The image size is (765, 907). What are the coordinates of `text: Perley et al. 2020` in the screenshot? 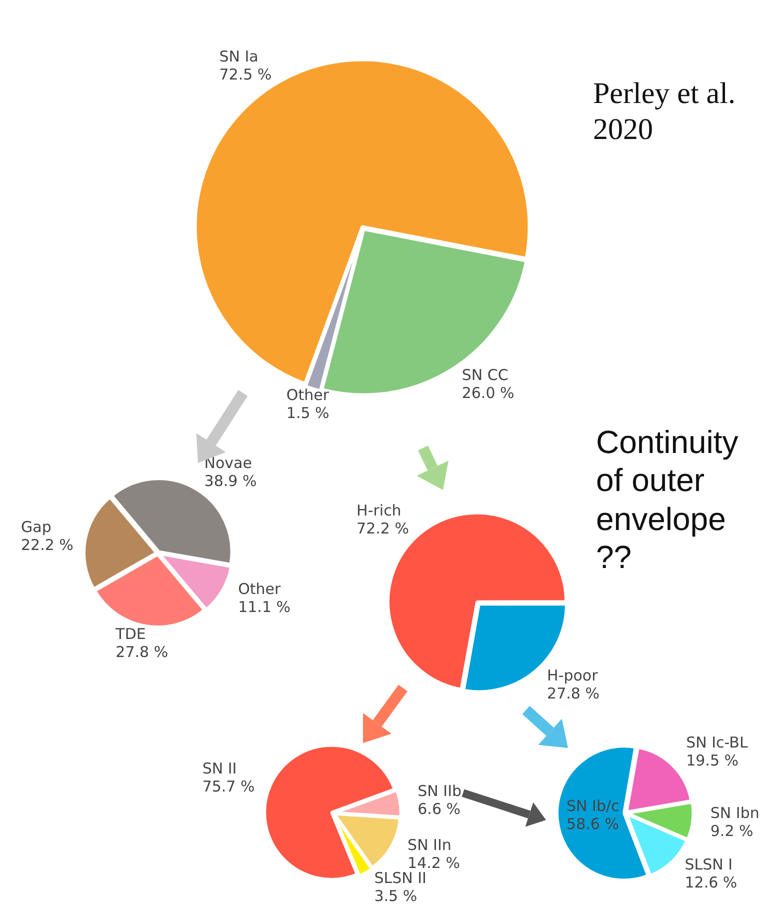 It's located at (664, 112).